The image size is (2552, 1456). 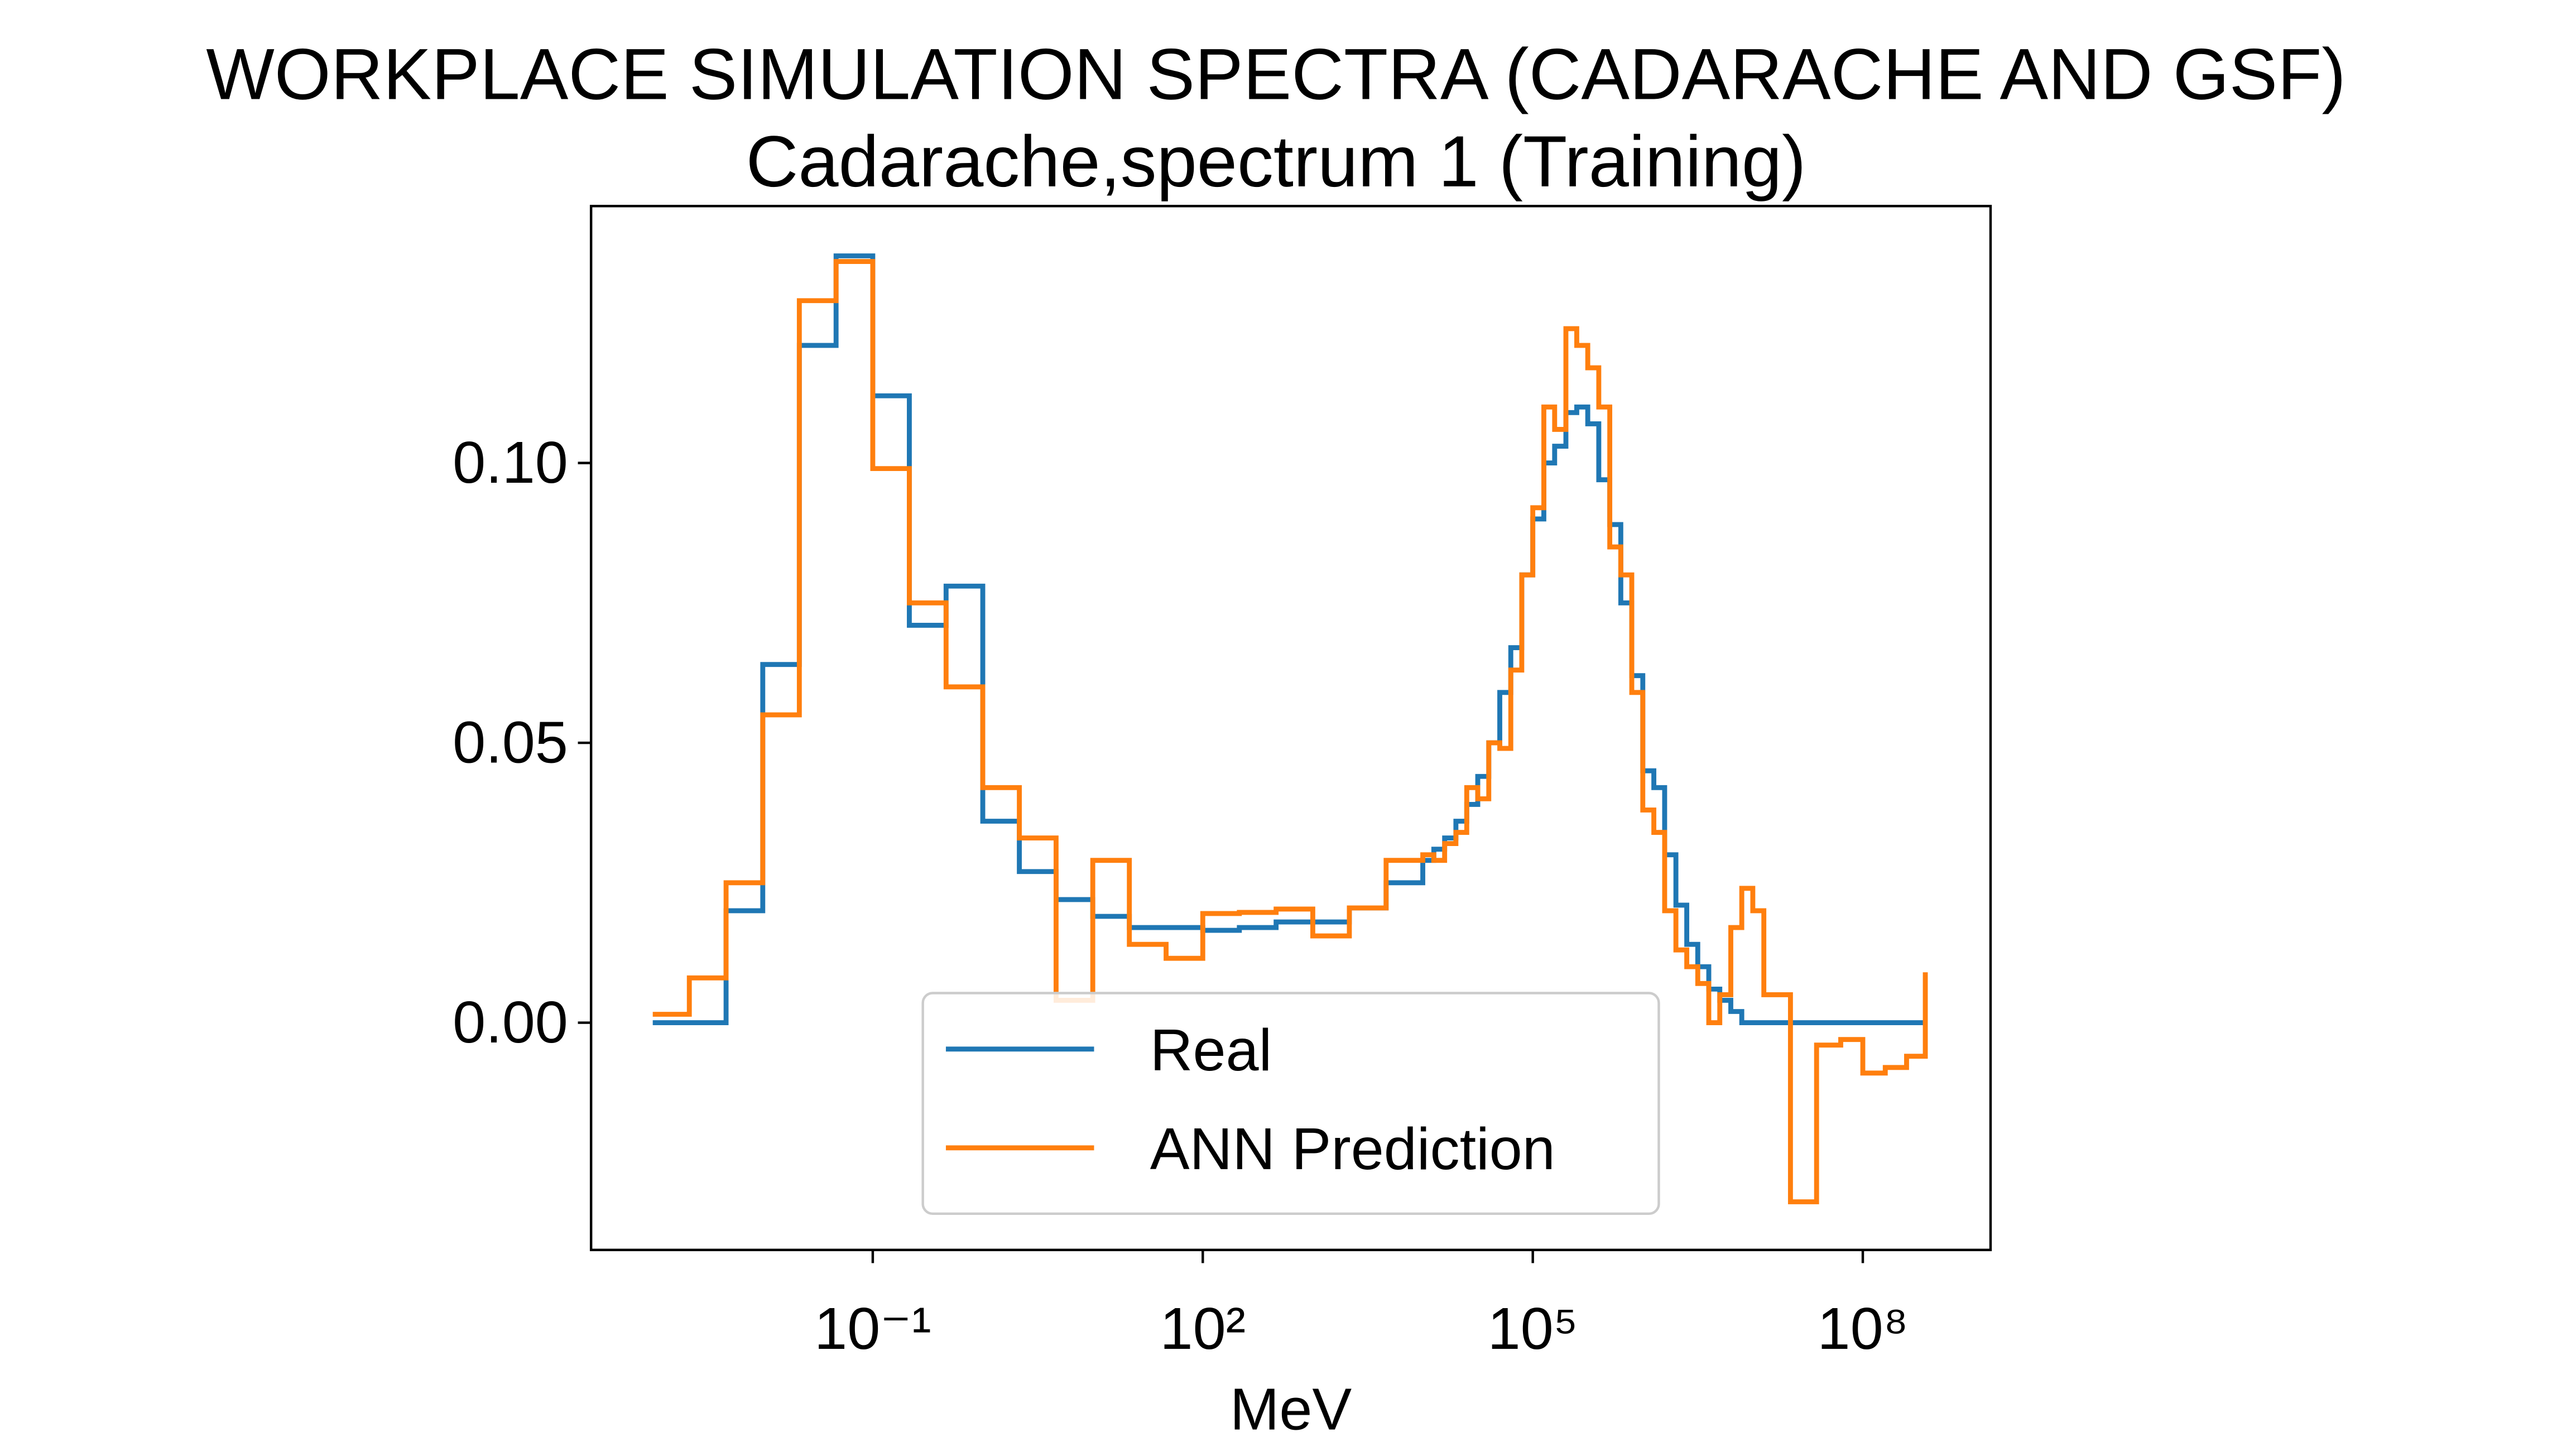 I want to click on legend-box, so click(x=1290, y=1103).